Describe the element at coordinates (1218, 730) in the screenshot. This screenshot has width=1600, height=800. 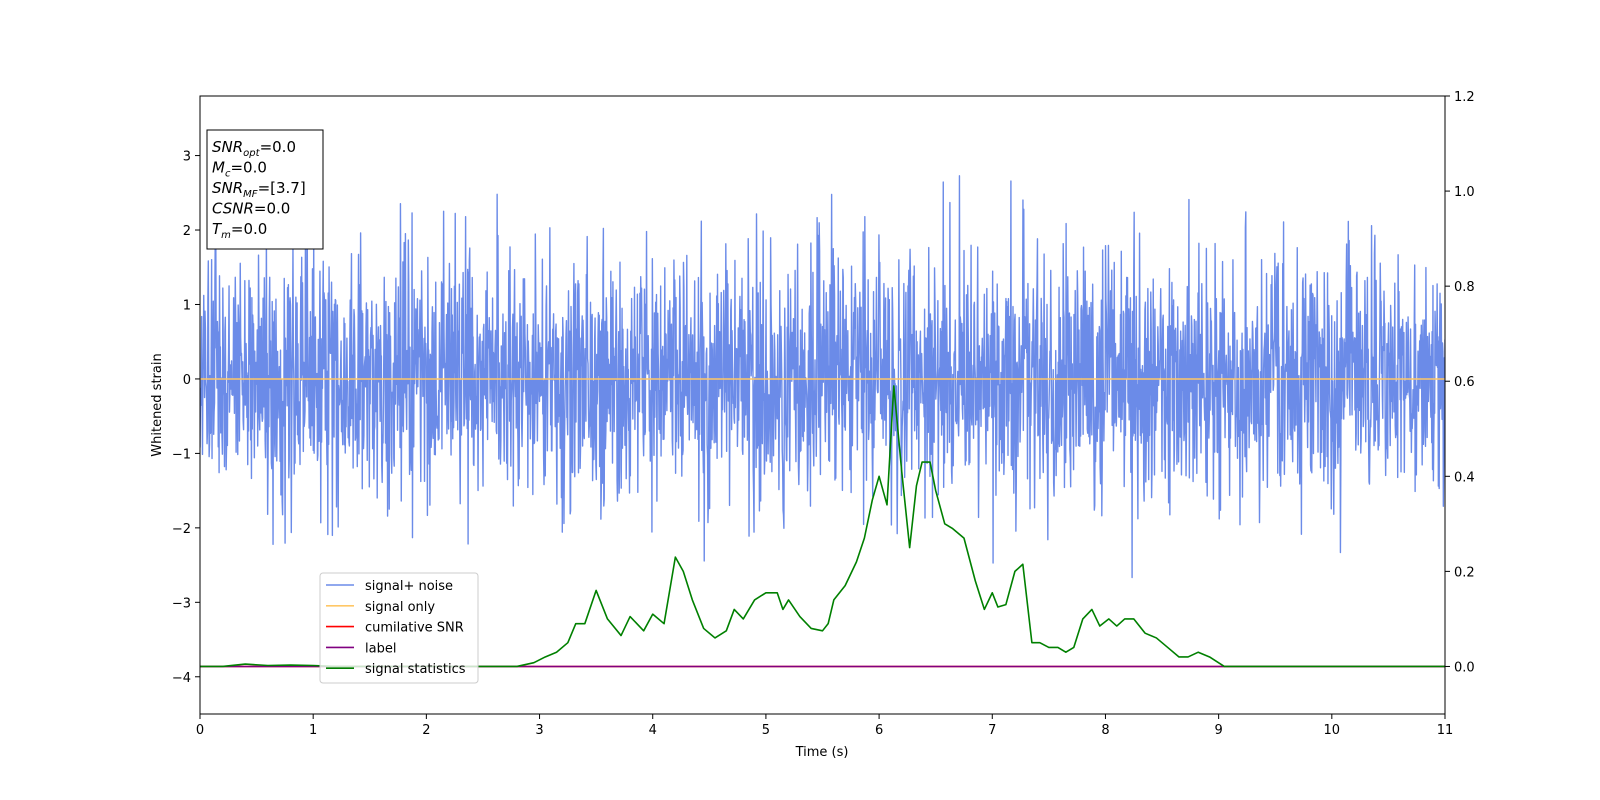
I see `x-tick-label: 9` at that location.